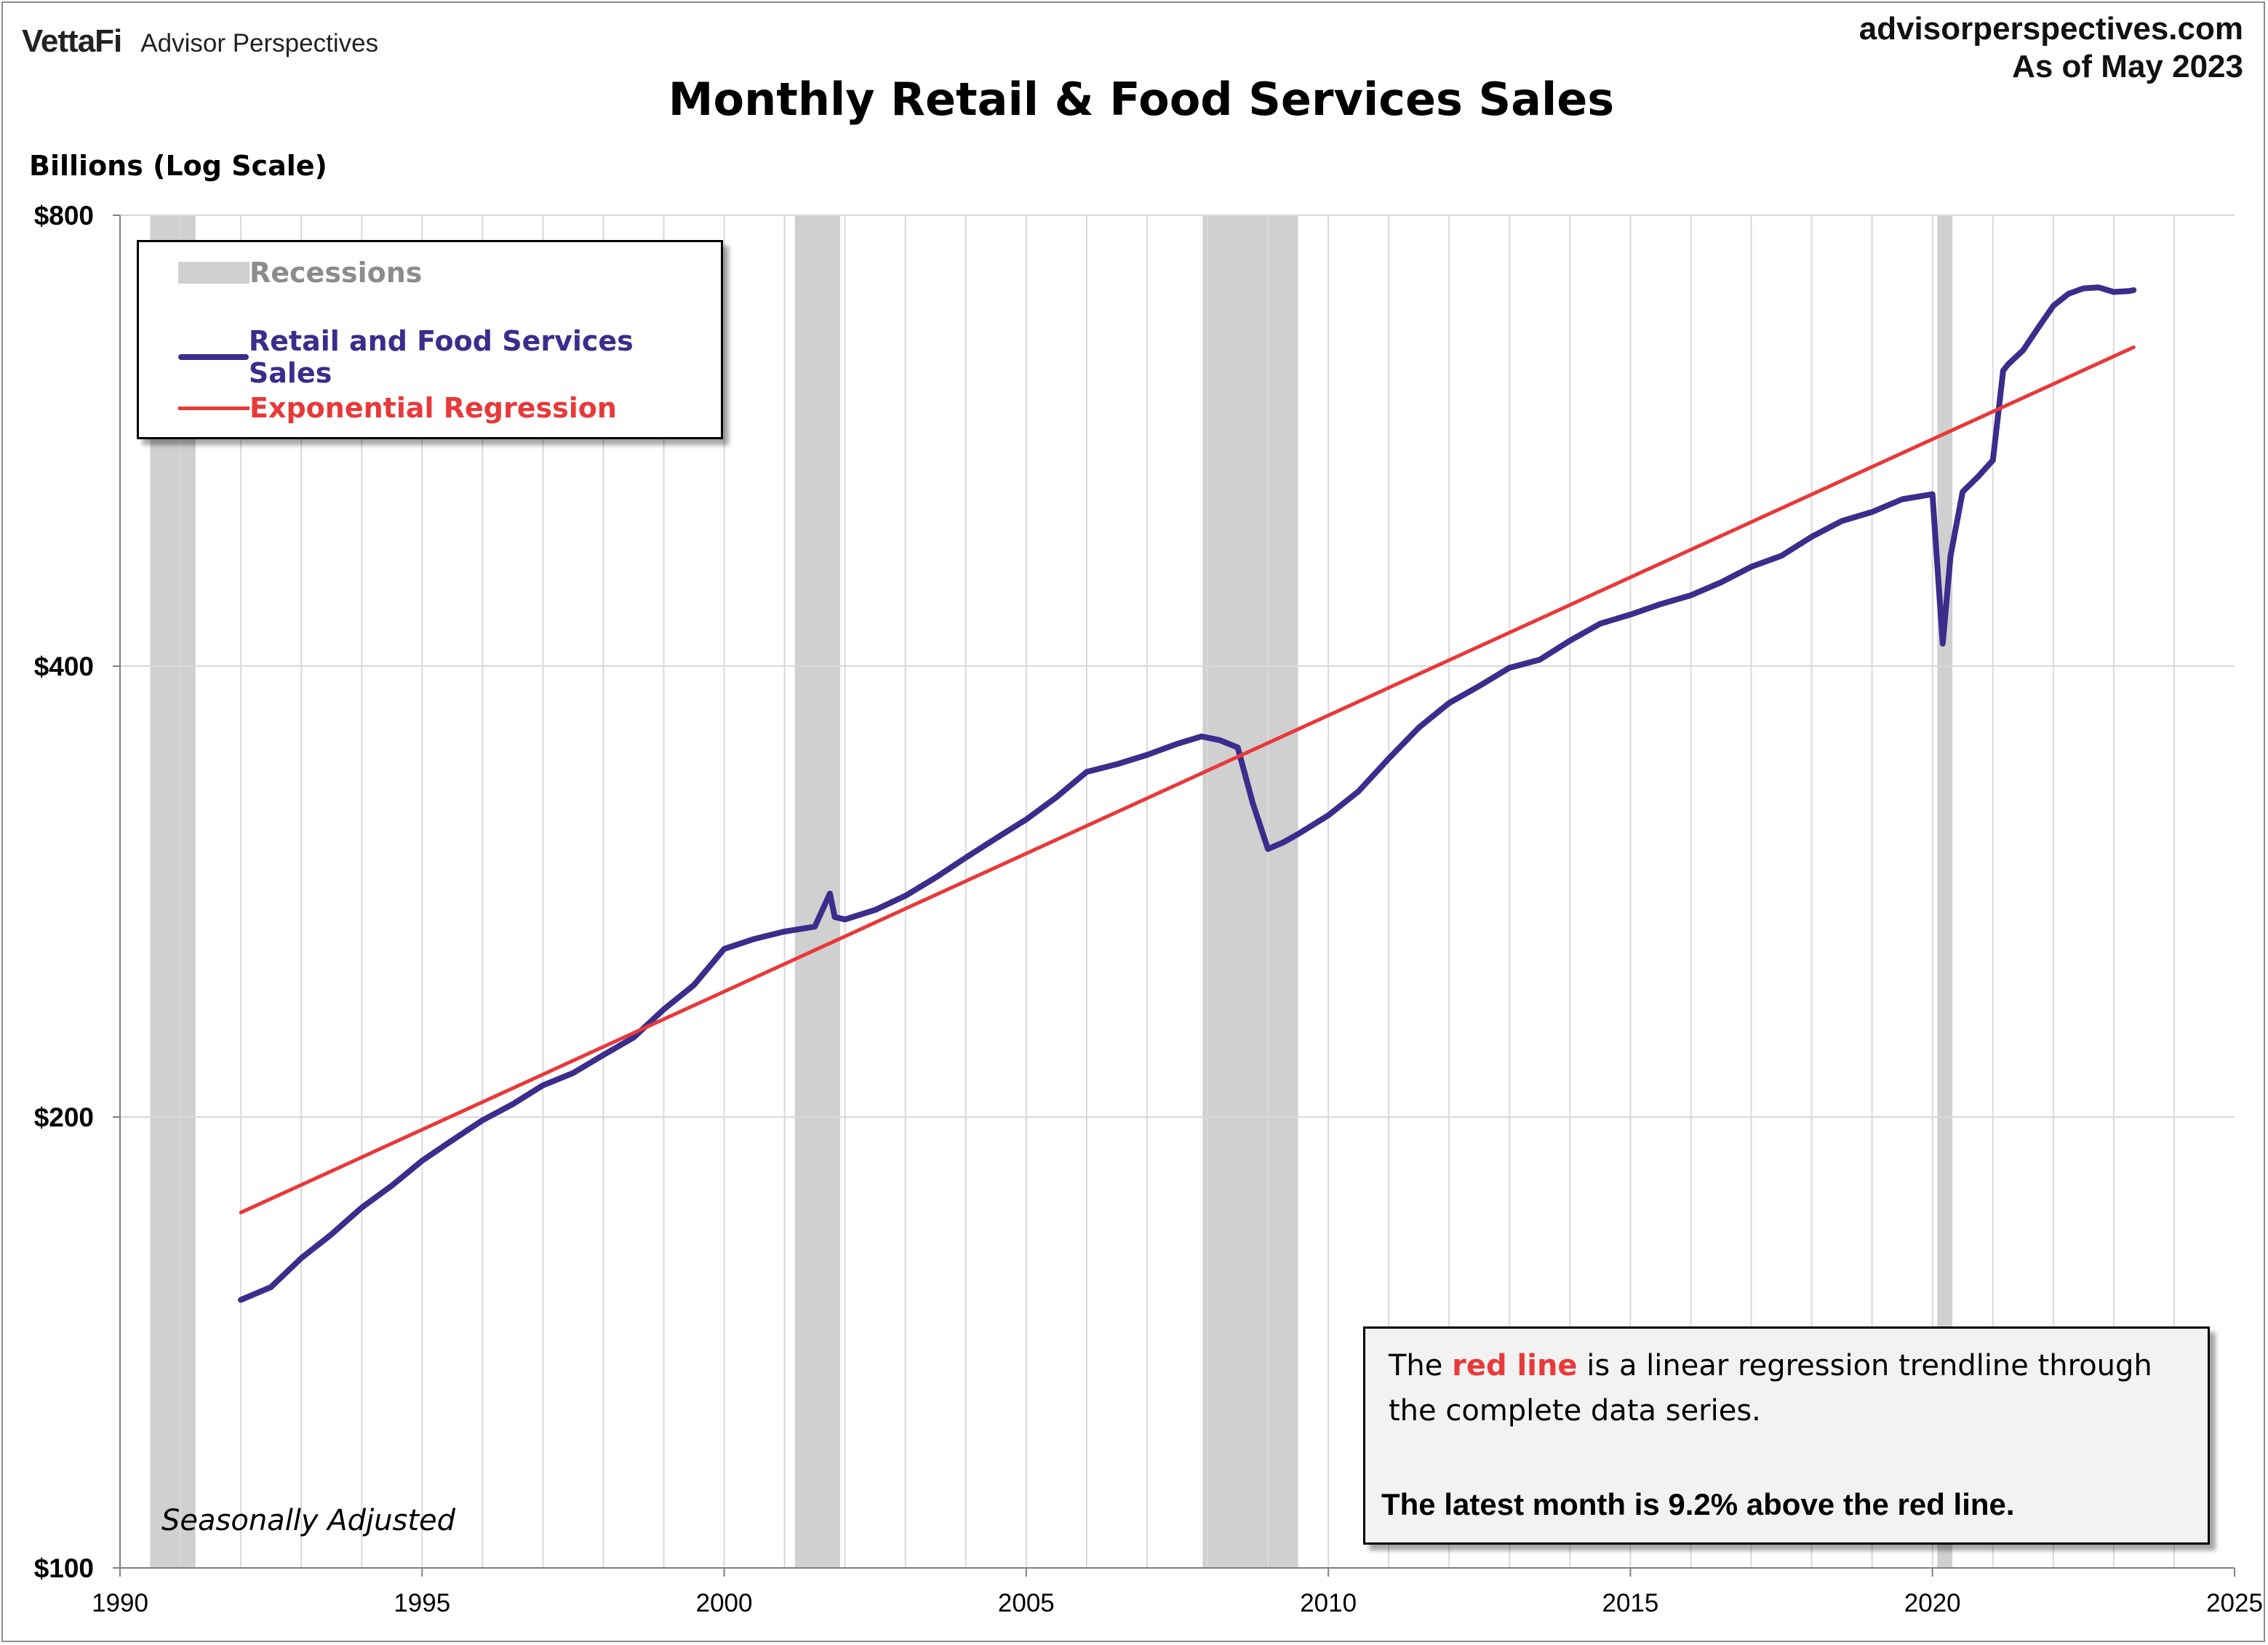  I want to click on legend-swatch-sales, so click(213, 357).